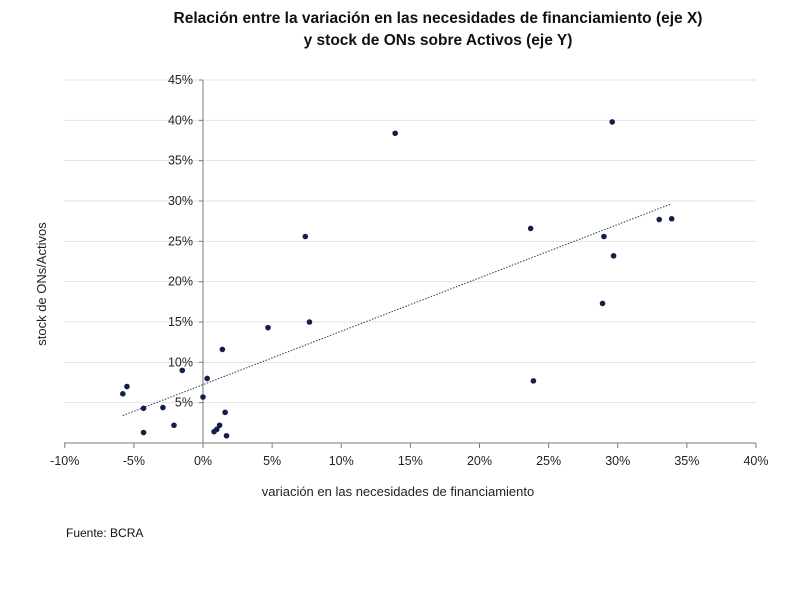  I want to click on y-tick-label: 15%, so click(180, 322).